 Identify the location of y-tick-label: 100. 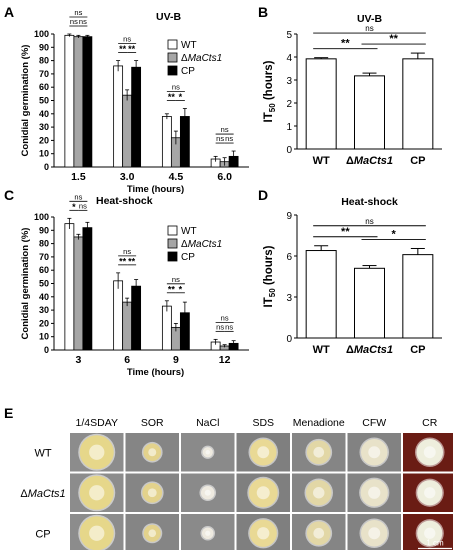
(41, 34).